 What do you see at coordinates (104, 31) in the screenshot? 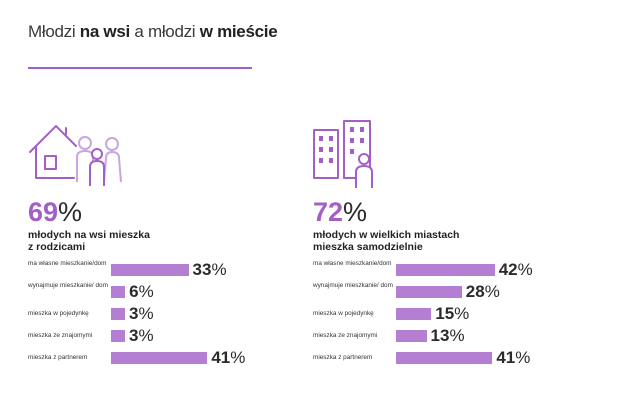
I see `title-part-2: na wsi` at bounding box center [104, 31].